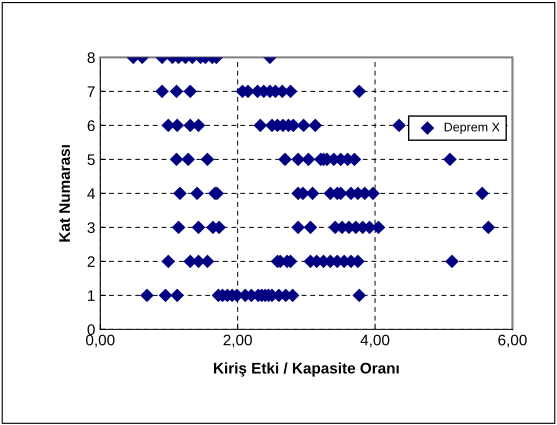 The height and width of the screenshot is (425, 557). Describe the element at coordinates (512, 341) in the screenshot. I see `x-tick-label: 6,00` at that location.